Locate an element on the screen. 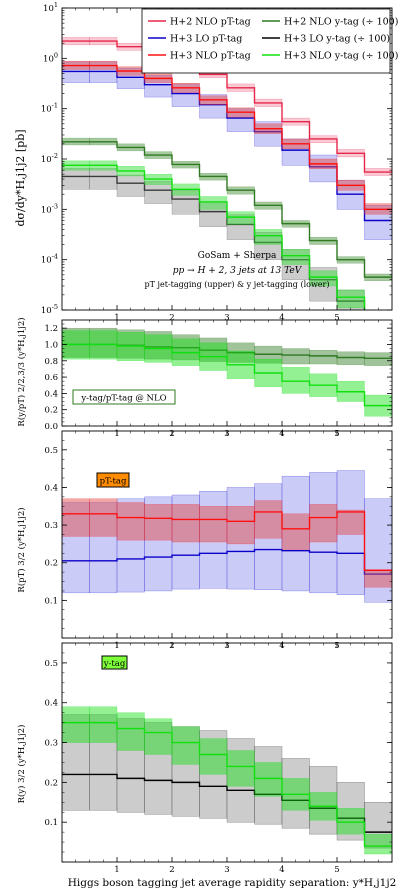  main-series-4-line is located at coordinates (227, 106).